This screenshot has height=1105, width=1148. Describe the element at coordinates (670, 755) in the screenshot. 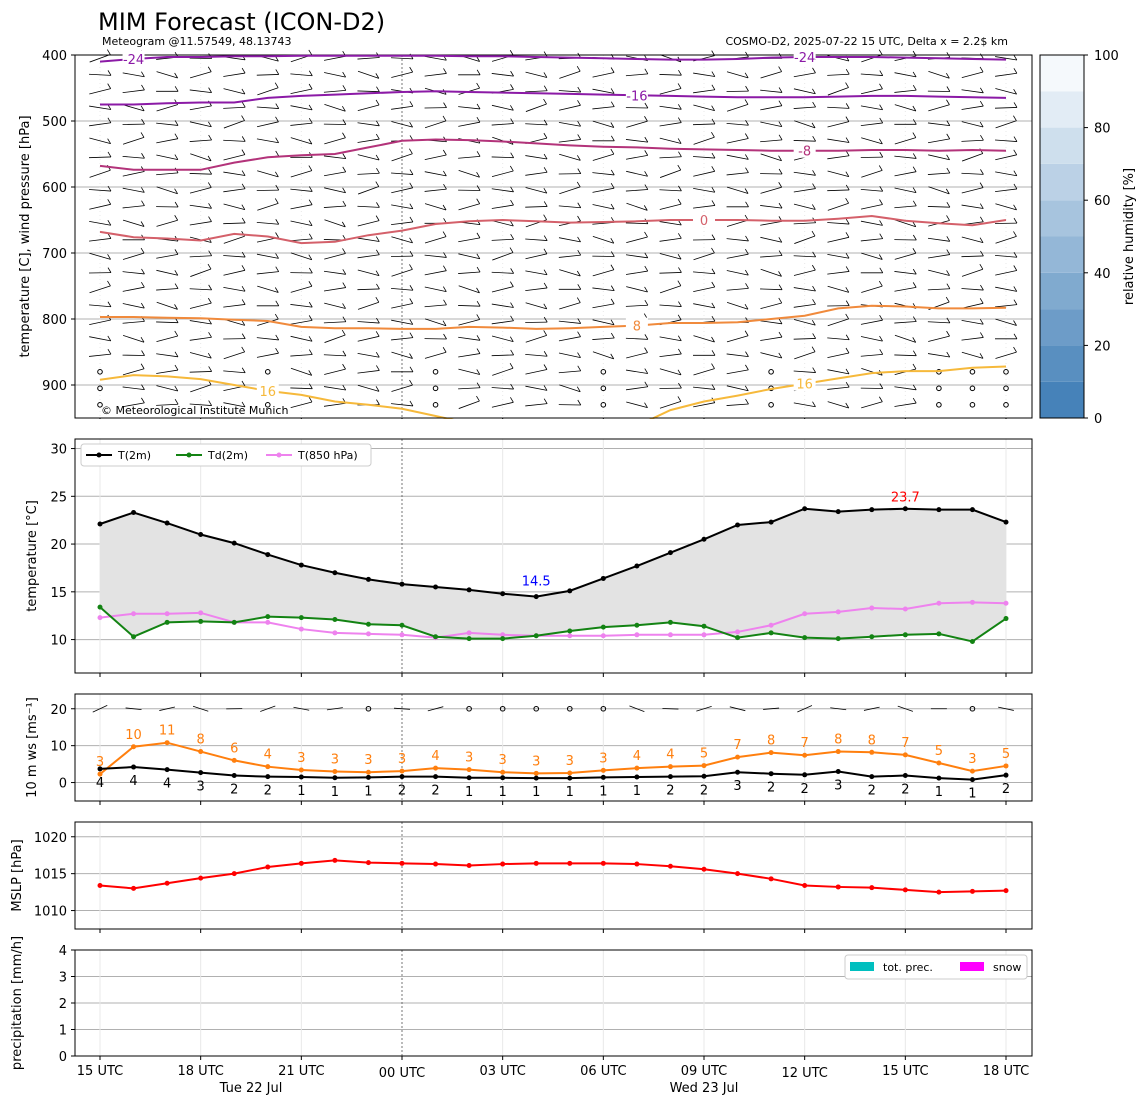

I see `data-label: 4` at that location.